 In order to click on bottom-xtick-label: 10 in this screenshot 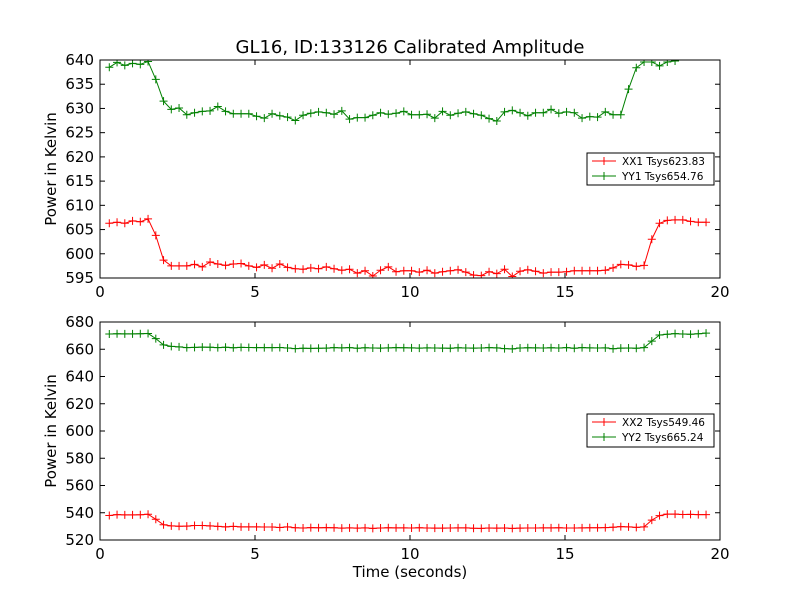, I will do `click(409, 554)`.